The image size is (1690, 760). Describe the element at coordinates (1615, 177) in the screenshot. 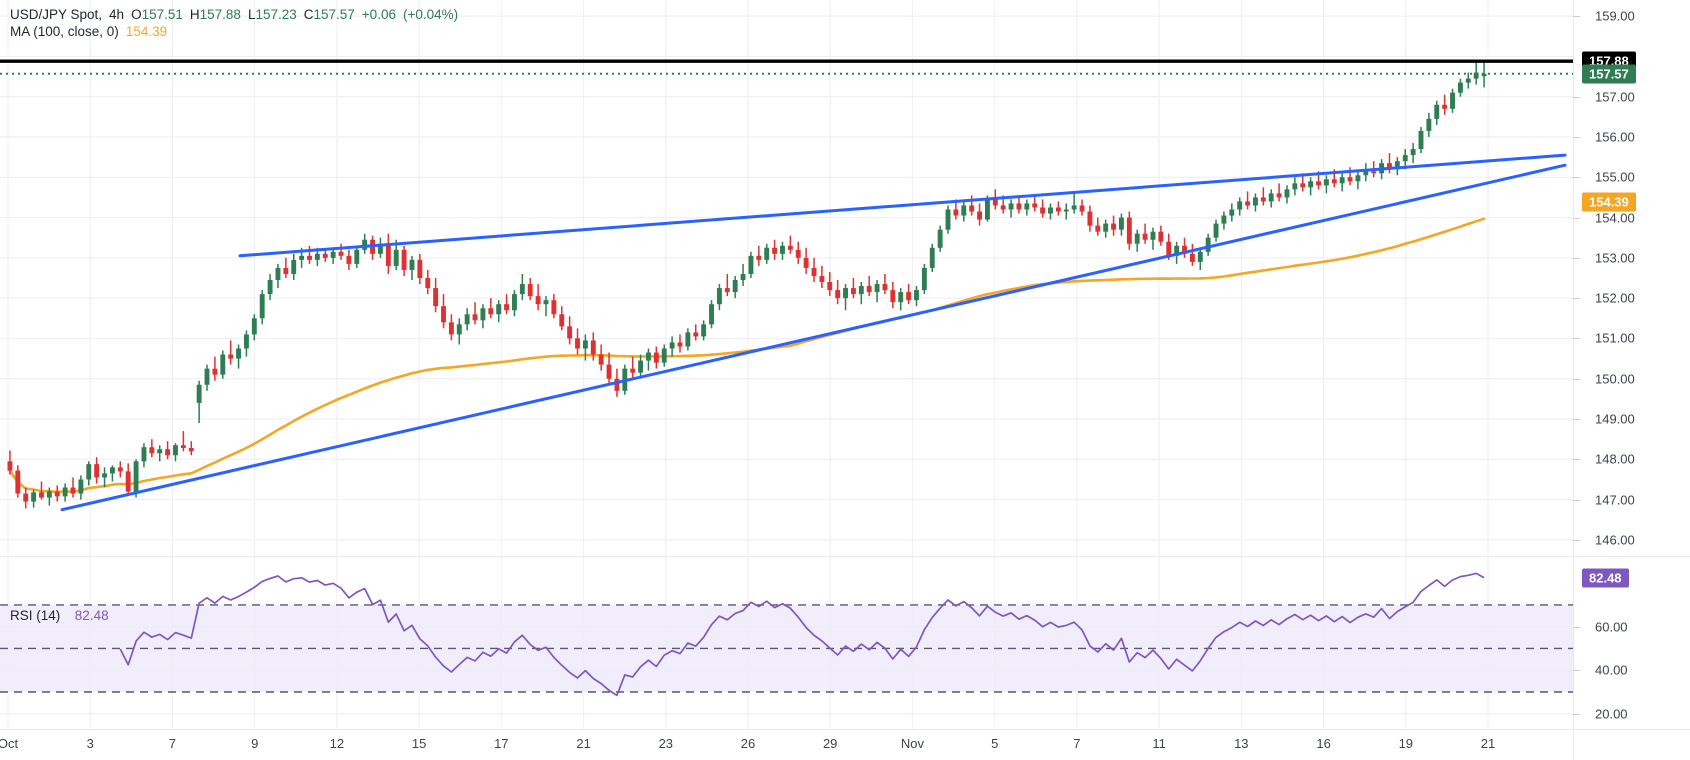

I see `price-tick-label: 155.00` at that location.